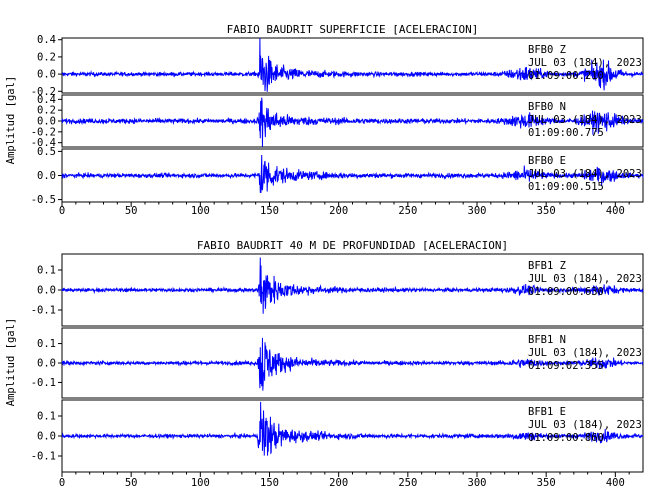 This screenshot has height=500, width=650. What do you see at coordinates (43, 143) in the screenshot?
I see `y-tick-label: -0.4` at bounding box center [43, 143].